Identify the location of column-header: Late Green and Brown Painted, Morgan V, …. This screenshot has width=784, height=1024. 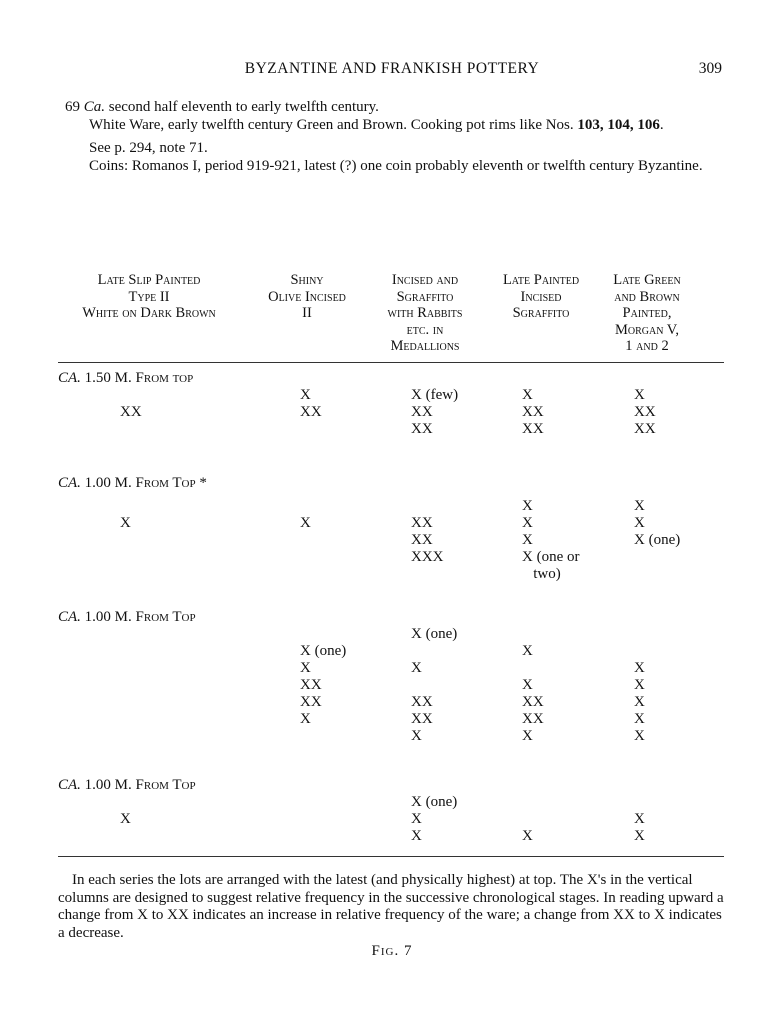
(647, 313).